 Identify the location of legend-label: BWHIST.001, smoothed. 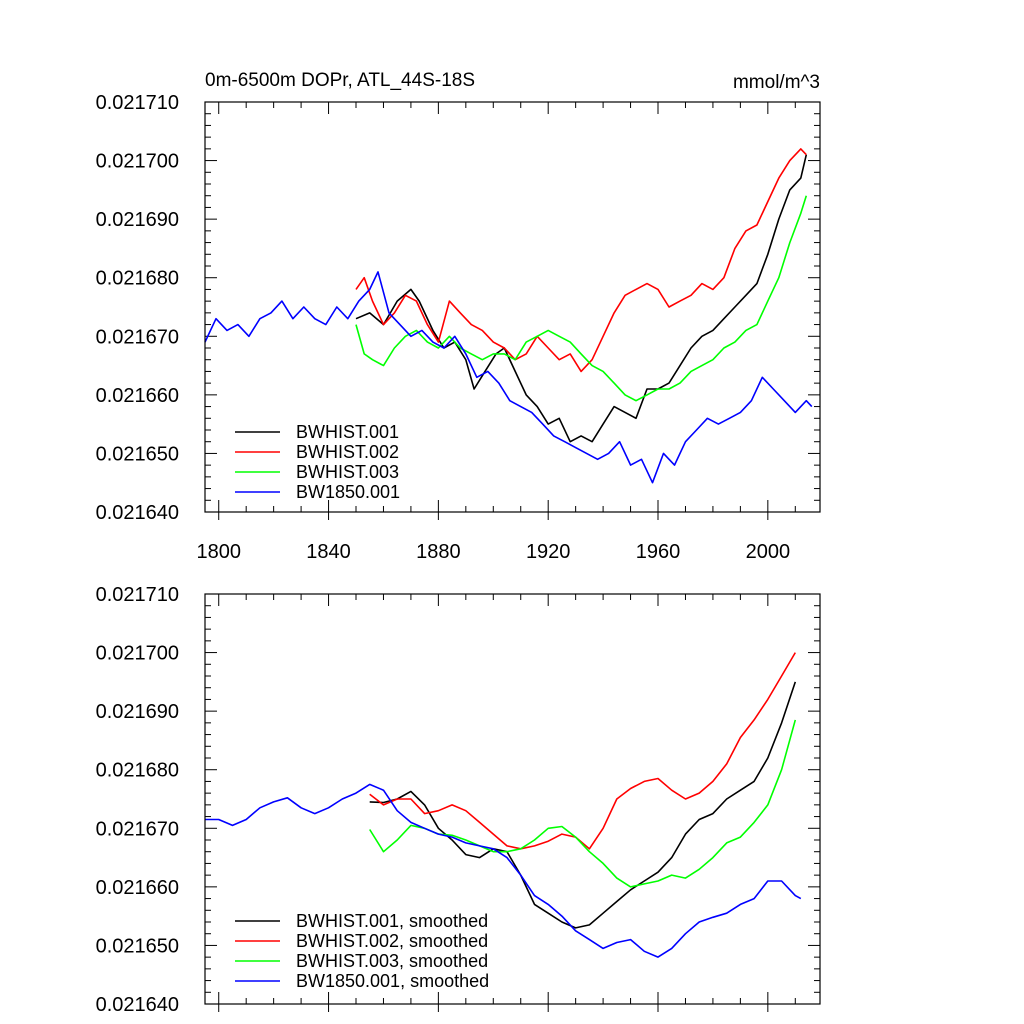
(392, 921).